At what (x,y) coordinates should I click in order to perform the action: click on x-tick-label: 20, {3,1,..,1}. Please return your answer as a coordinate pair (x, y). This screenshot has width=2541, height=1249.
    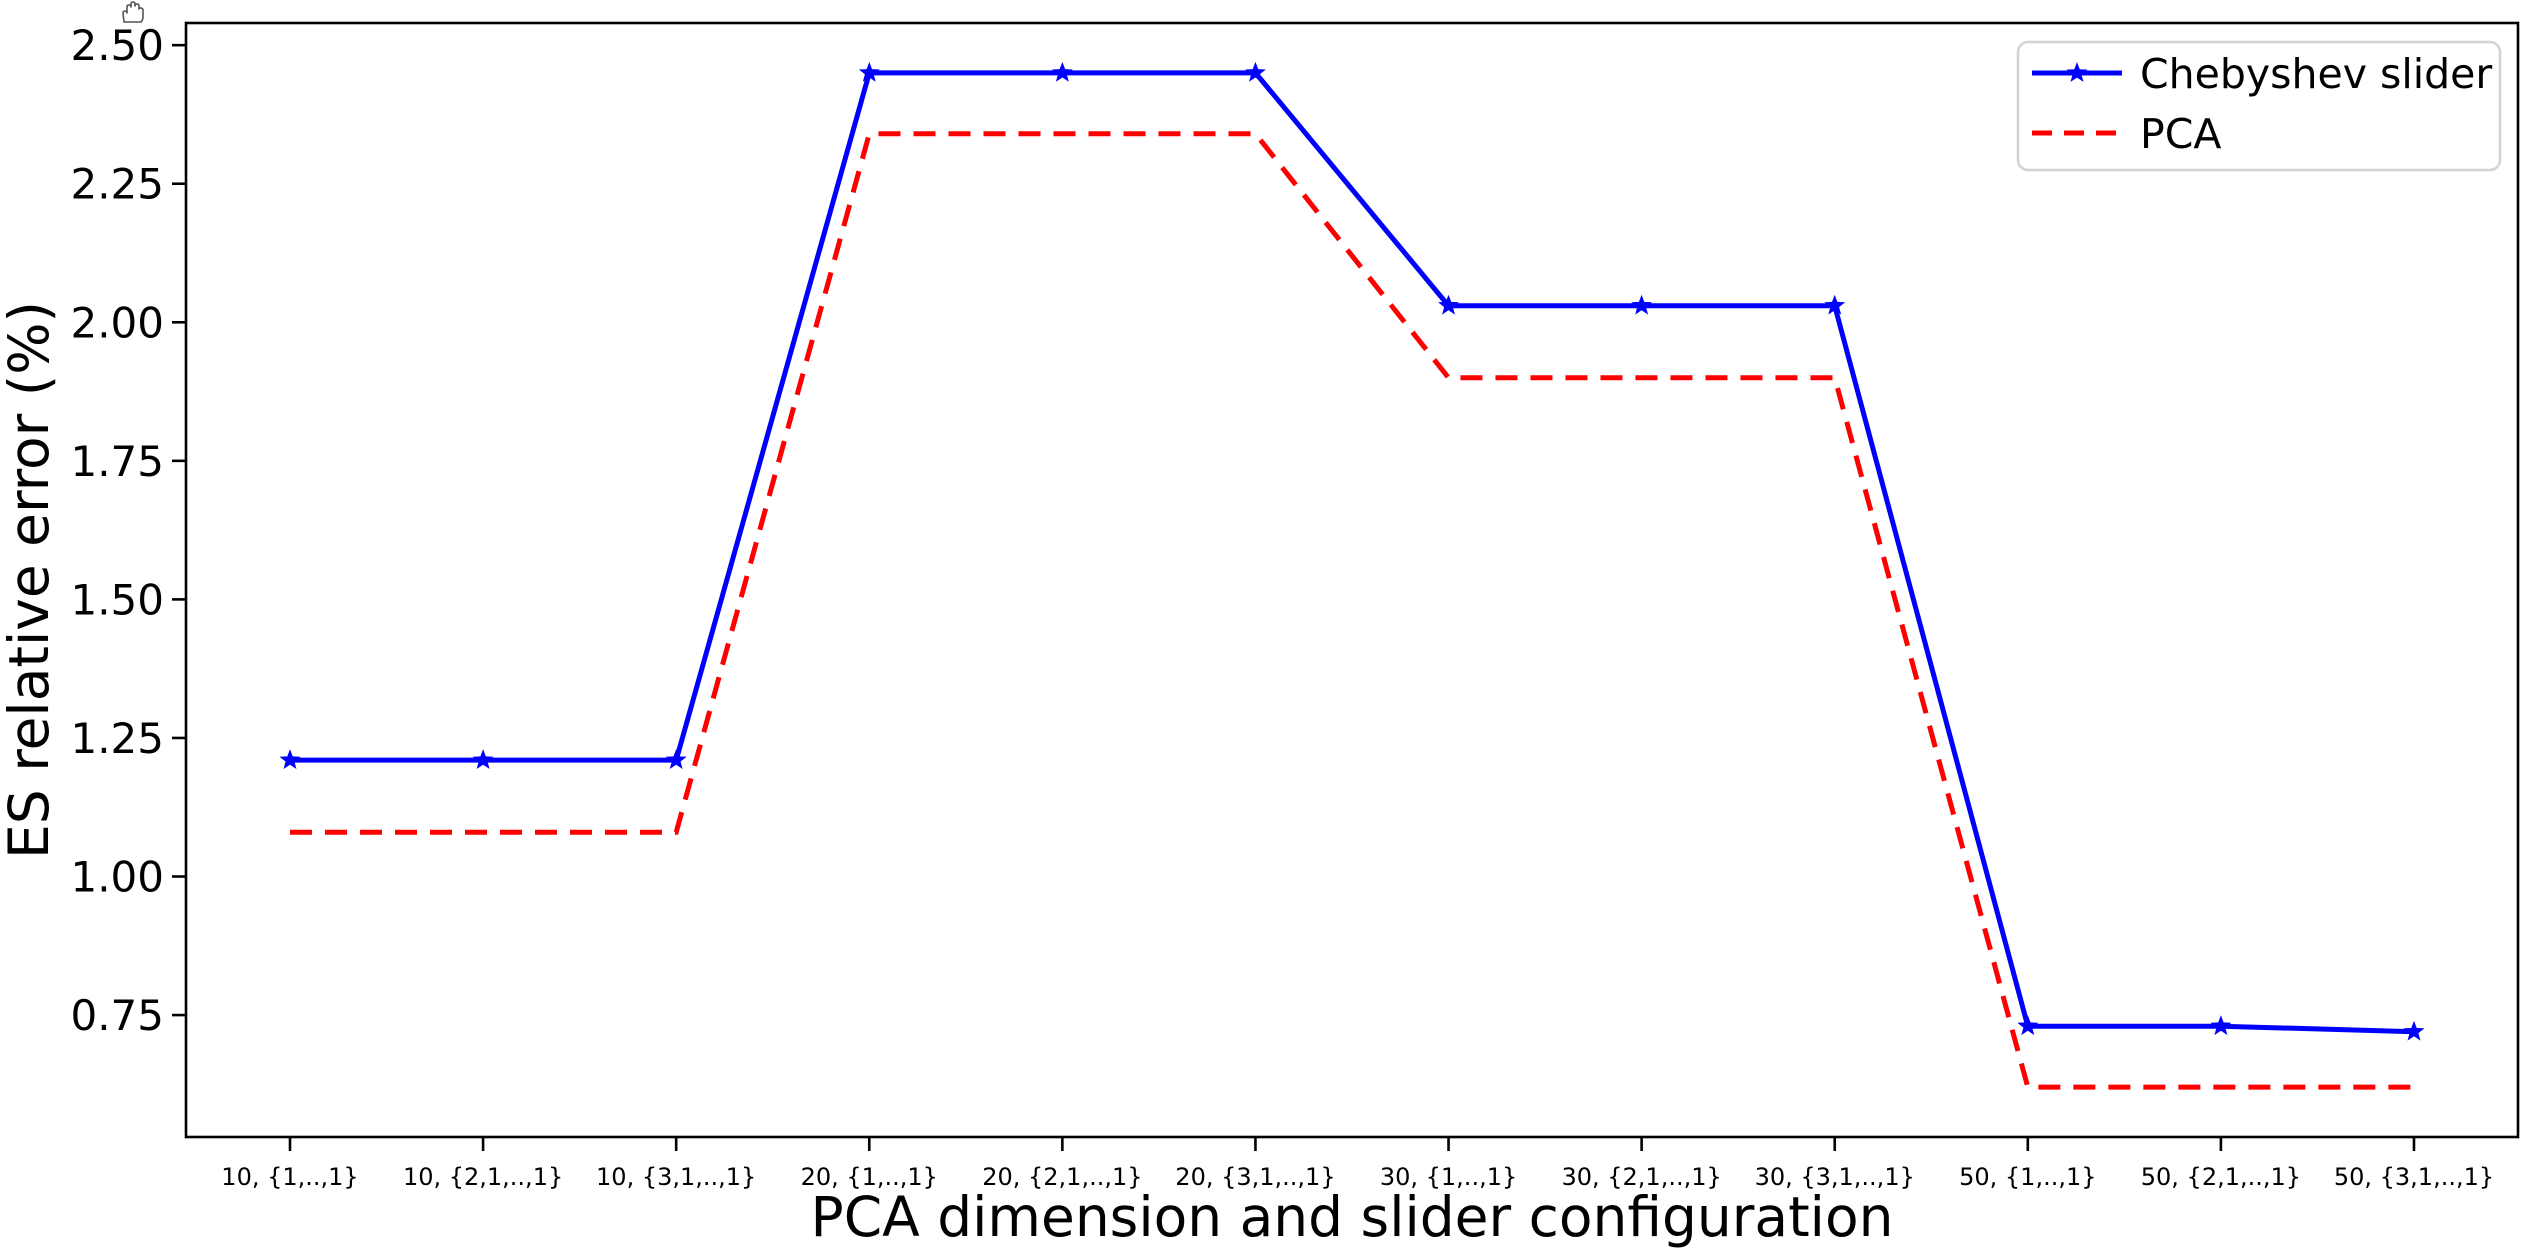
    Looking at the image, I should click on (1255, 1177).